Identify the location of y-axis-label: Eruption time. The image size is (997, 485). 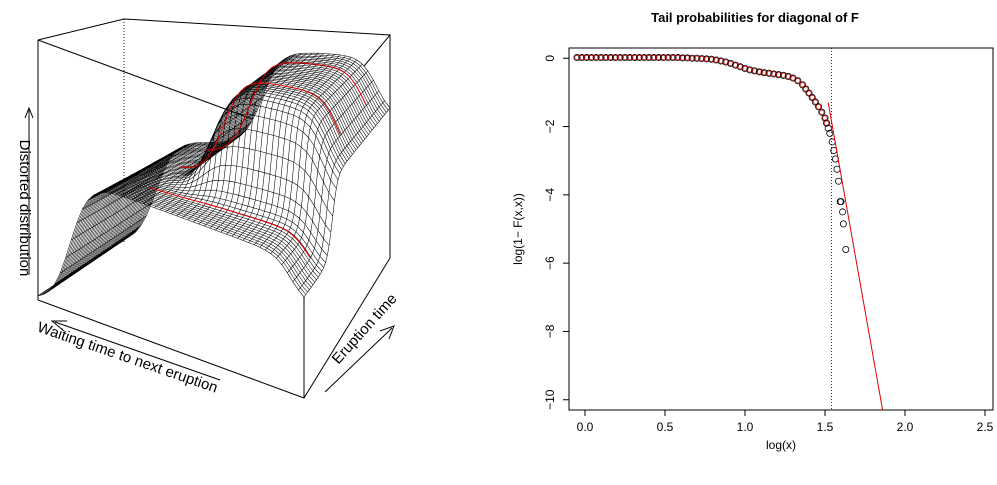
(365, 328).